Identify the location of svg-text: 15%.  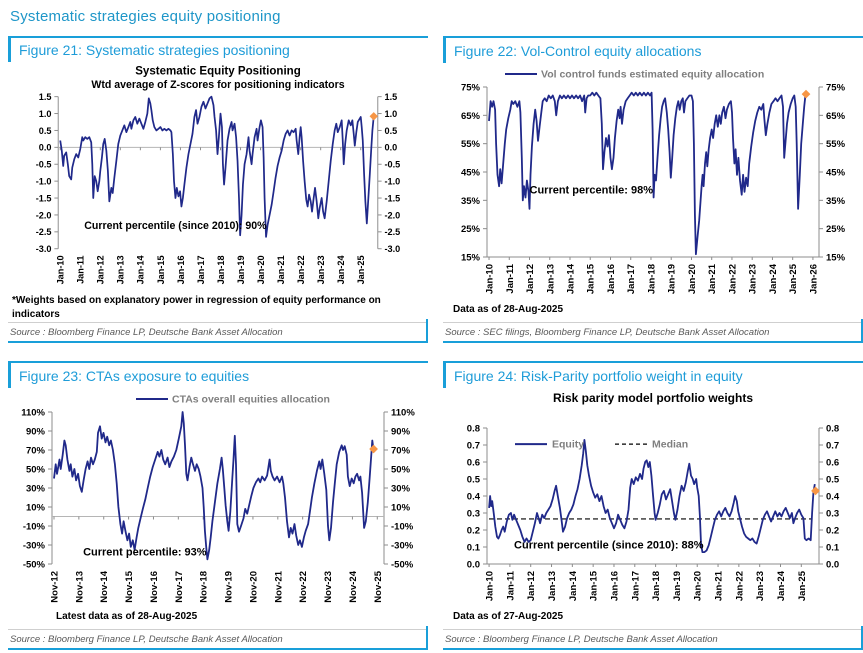
(471, 258).